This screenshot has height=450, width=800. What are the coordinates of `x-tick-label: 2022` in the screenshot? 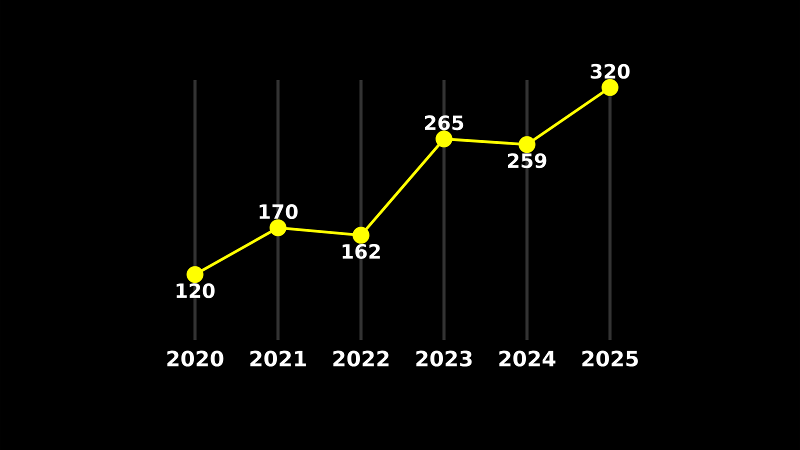 It's located at (361, 358).